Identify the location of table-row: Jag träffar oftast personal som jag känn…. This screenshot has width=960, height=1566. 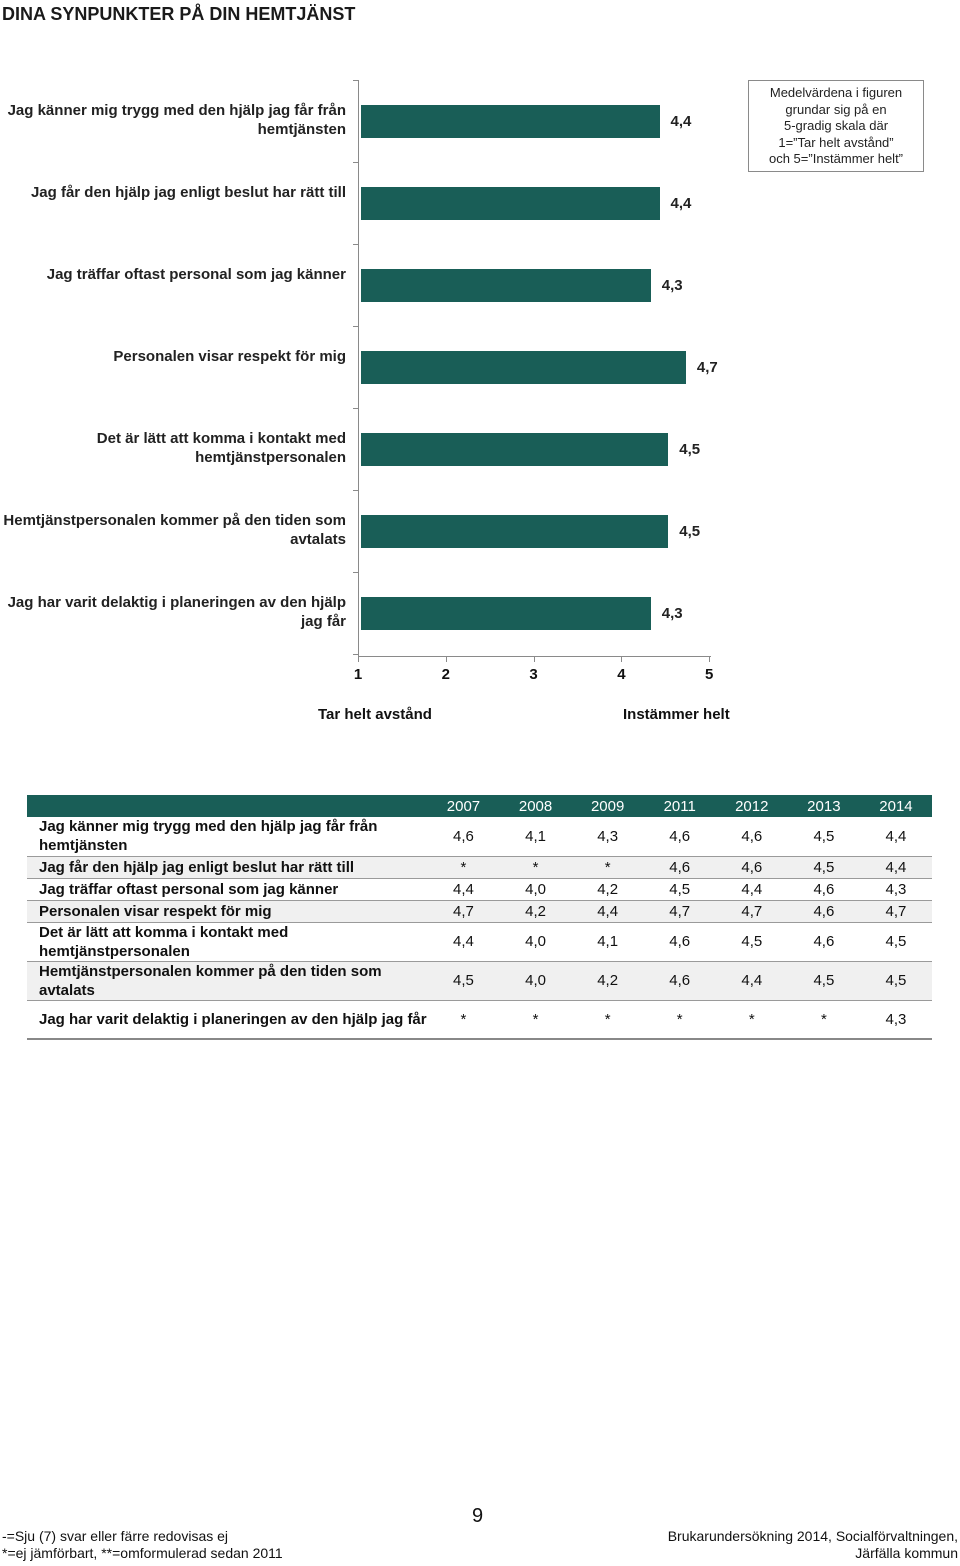
(479, 889).